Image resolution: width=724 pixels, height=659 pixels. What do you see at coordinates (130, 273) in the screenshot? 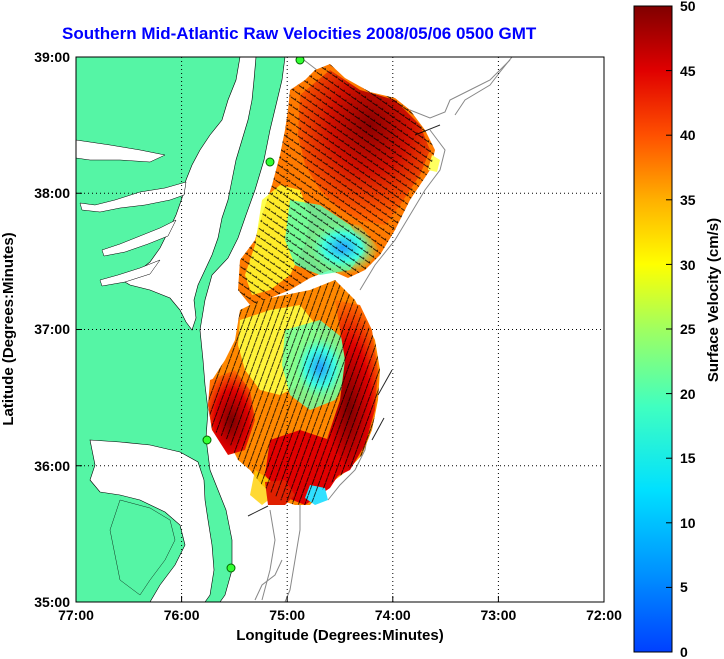
I see `york-river` at bounding box center [130, 273].